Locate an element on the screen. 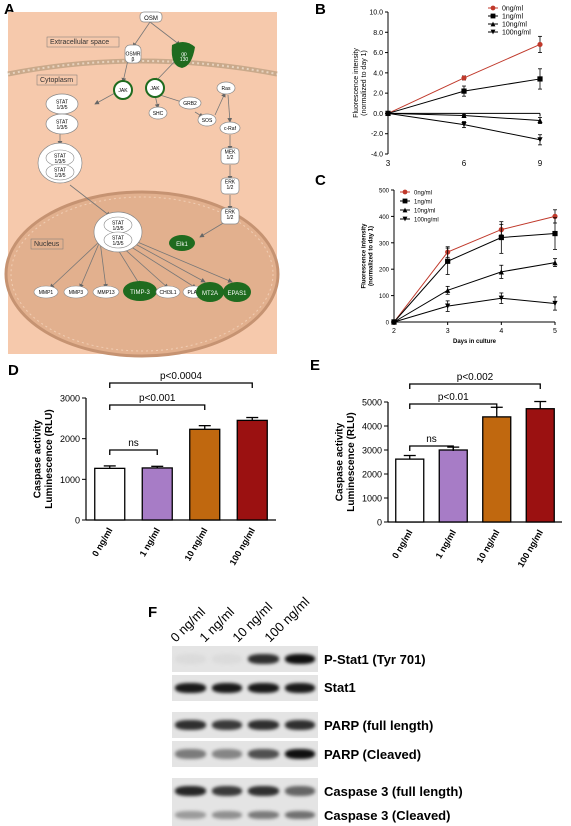 This screenshot has height=826, width=571. node-gp130: gp 130 is located at coordinates (184, 57).